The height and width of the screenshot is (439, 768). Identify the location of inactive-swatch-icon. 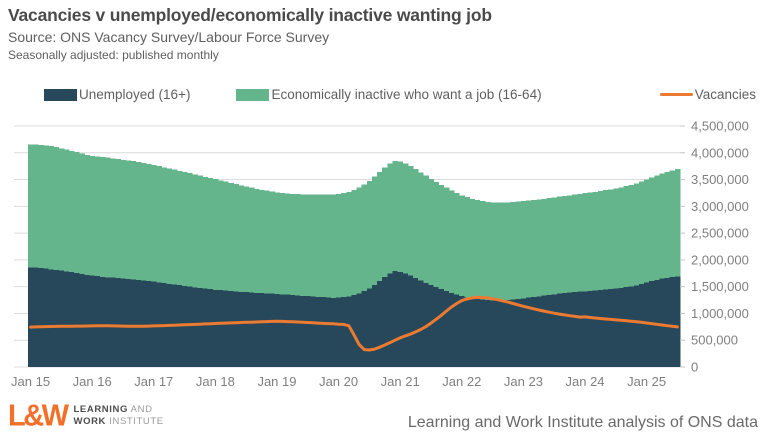
(253, 94).